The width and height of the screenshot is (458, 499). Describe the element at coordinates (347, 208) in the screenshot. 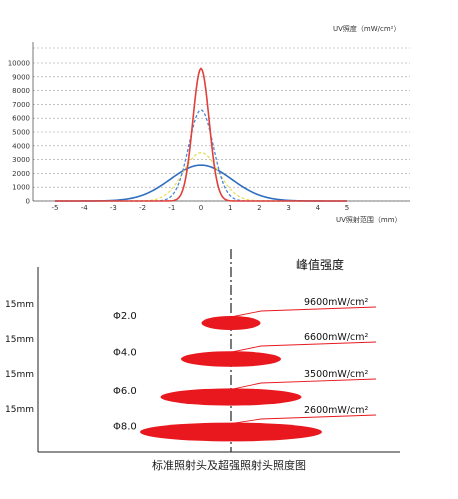

I see `x-tick-label: 5` at that location.